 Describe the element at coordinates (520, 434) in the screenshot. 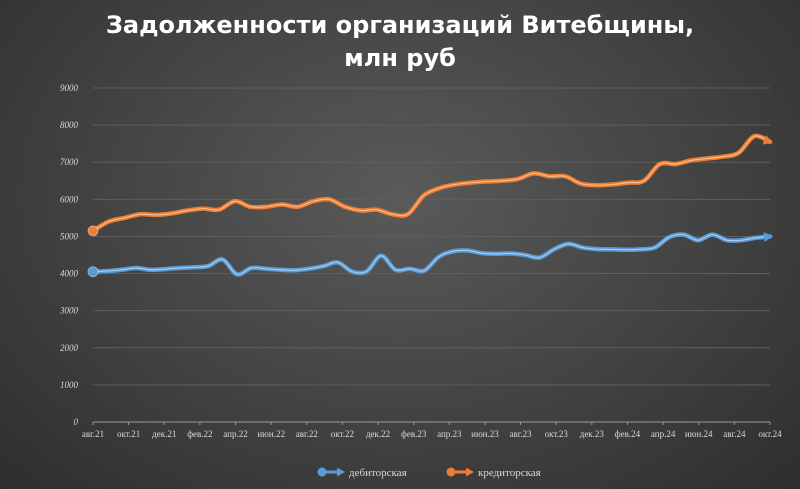

I see `x-tick-label: авг.23` at that location.